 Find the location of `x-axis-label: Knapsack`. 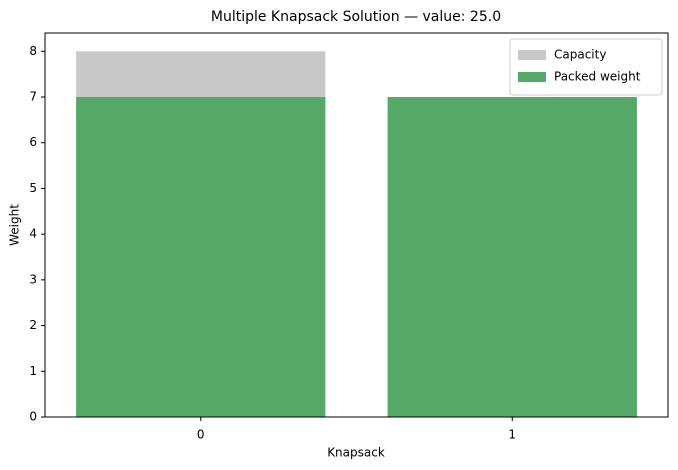

x-axis-label: Knapsack is located at coordinates (356, 453).